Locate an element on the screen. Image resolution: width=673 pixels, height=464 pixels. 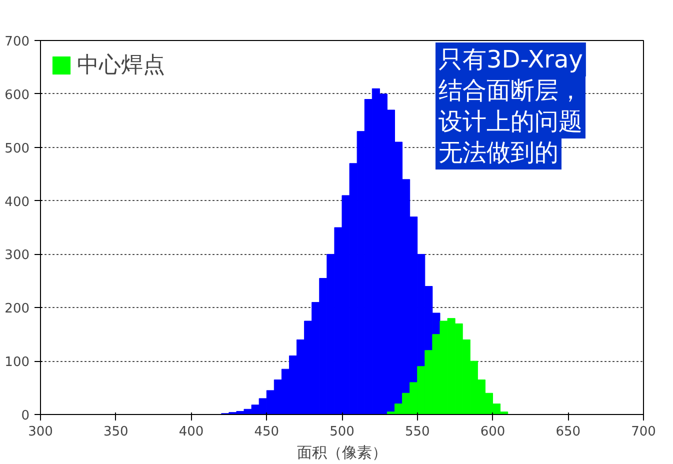
x-tick-label: 550 is located at coordinates (417, 432).